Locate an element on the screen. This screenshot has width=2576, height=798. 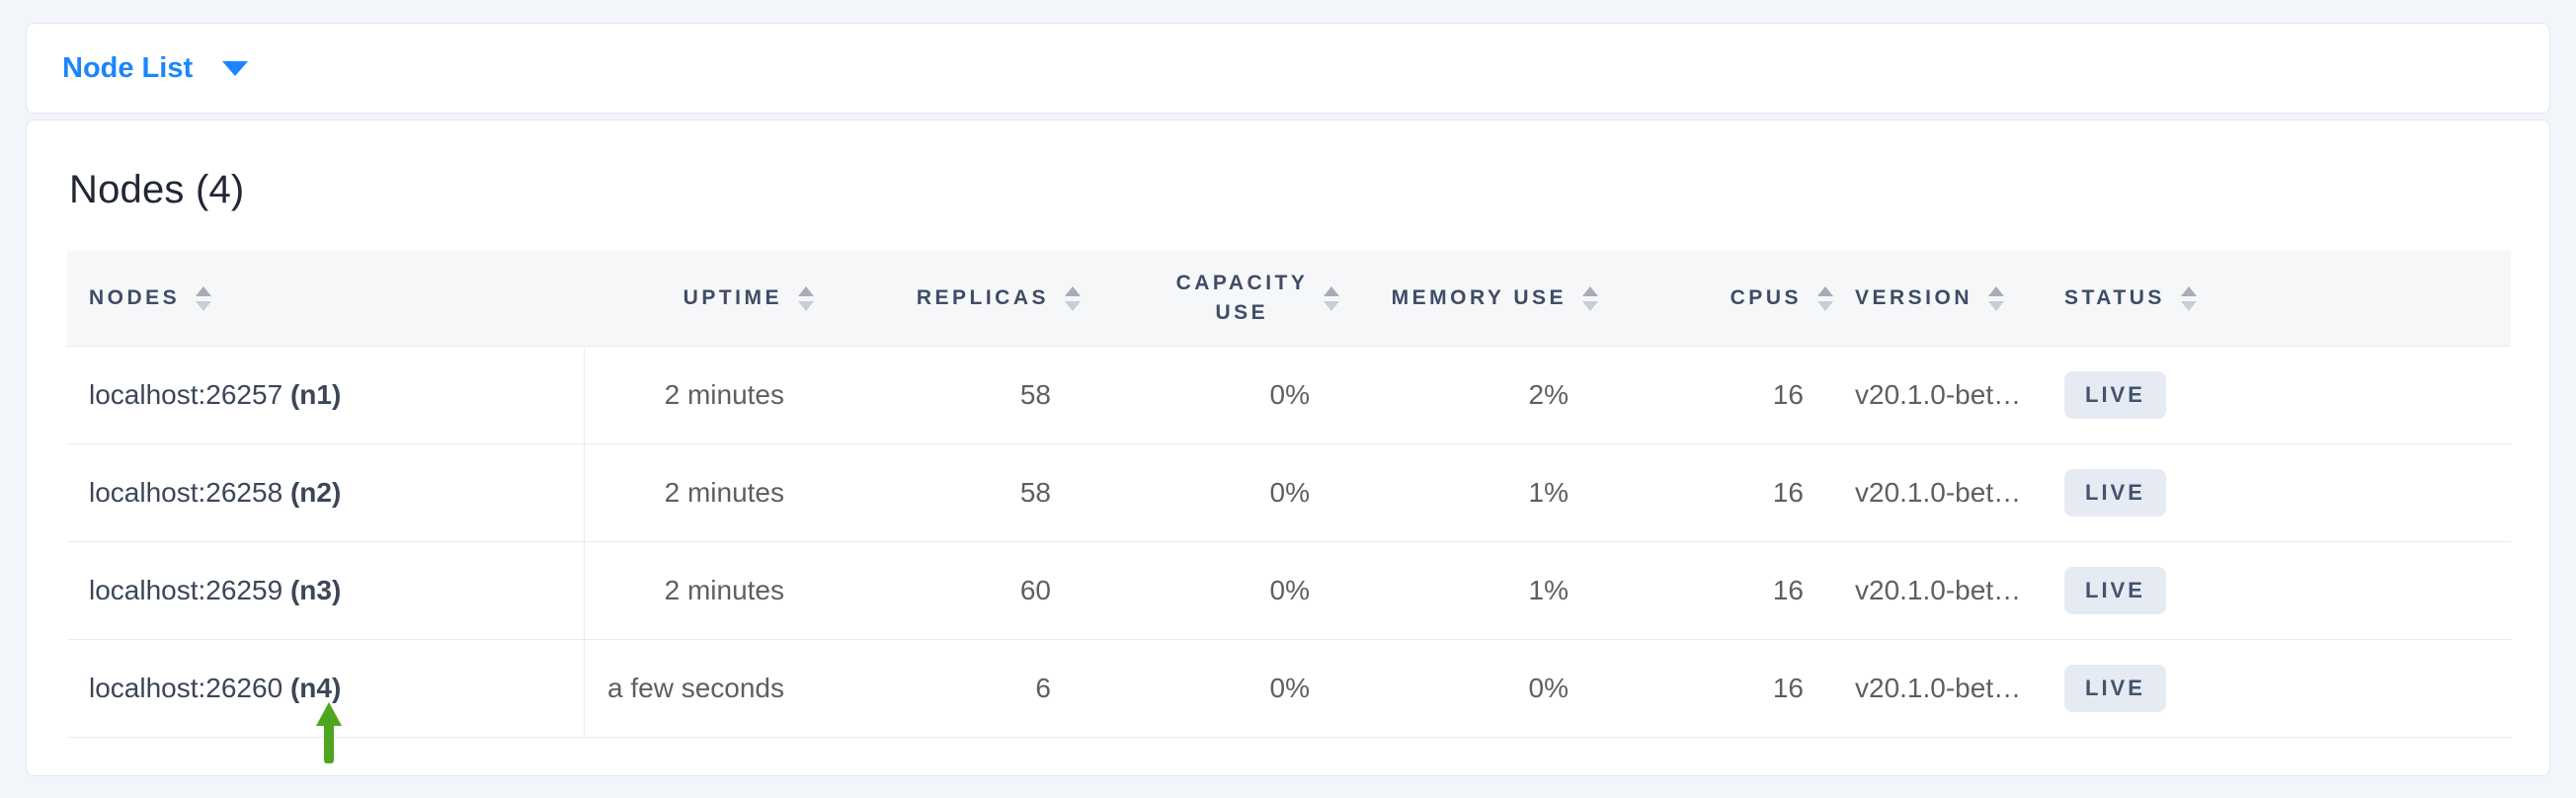
column-header-status: STATUS is located at coordinates (2275, 298).